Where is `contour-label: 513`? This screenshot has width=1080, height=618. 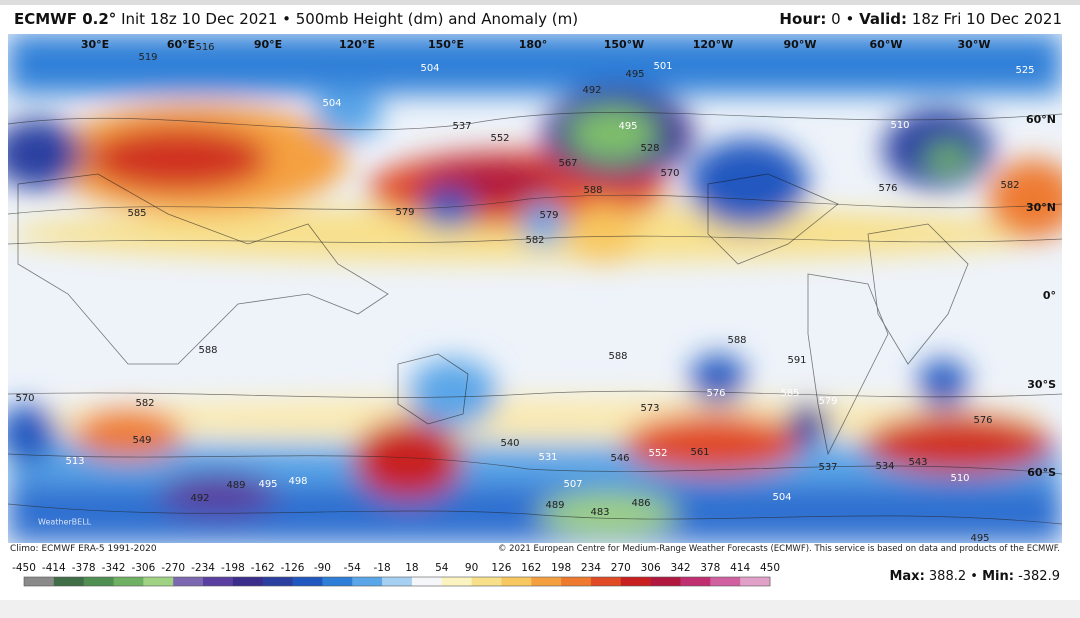 contour-label: 513 is located at coordinates (74, 461).